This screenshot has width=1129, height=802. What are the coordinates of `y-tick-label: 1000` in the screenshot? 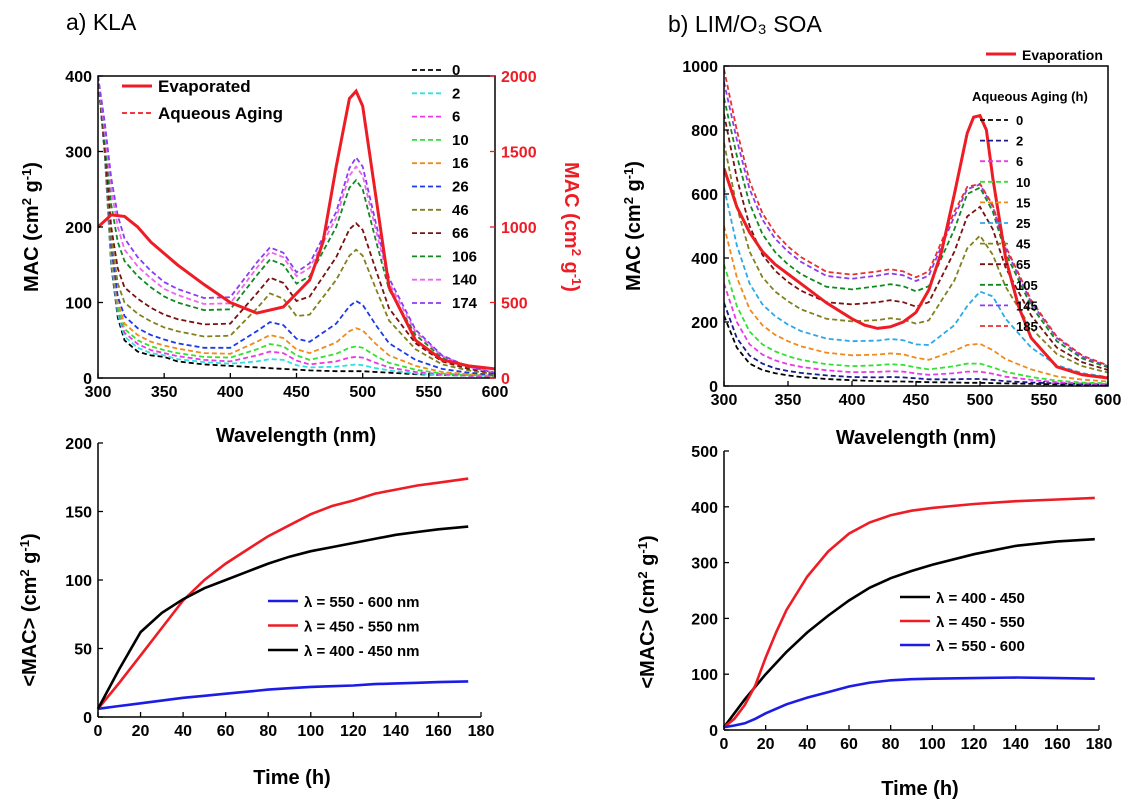 It's located at (700, 67).